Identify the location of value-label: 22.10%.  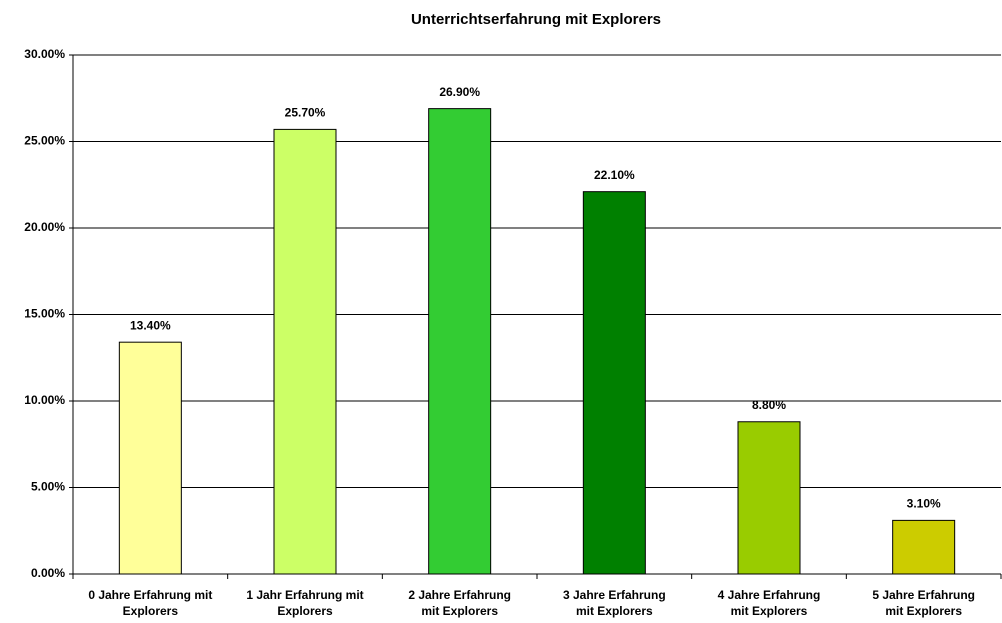
(614, 175).